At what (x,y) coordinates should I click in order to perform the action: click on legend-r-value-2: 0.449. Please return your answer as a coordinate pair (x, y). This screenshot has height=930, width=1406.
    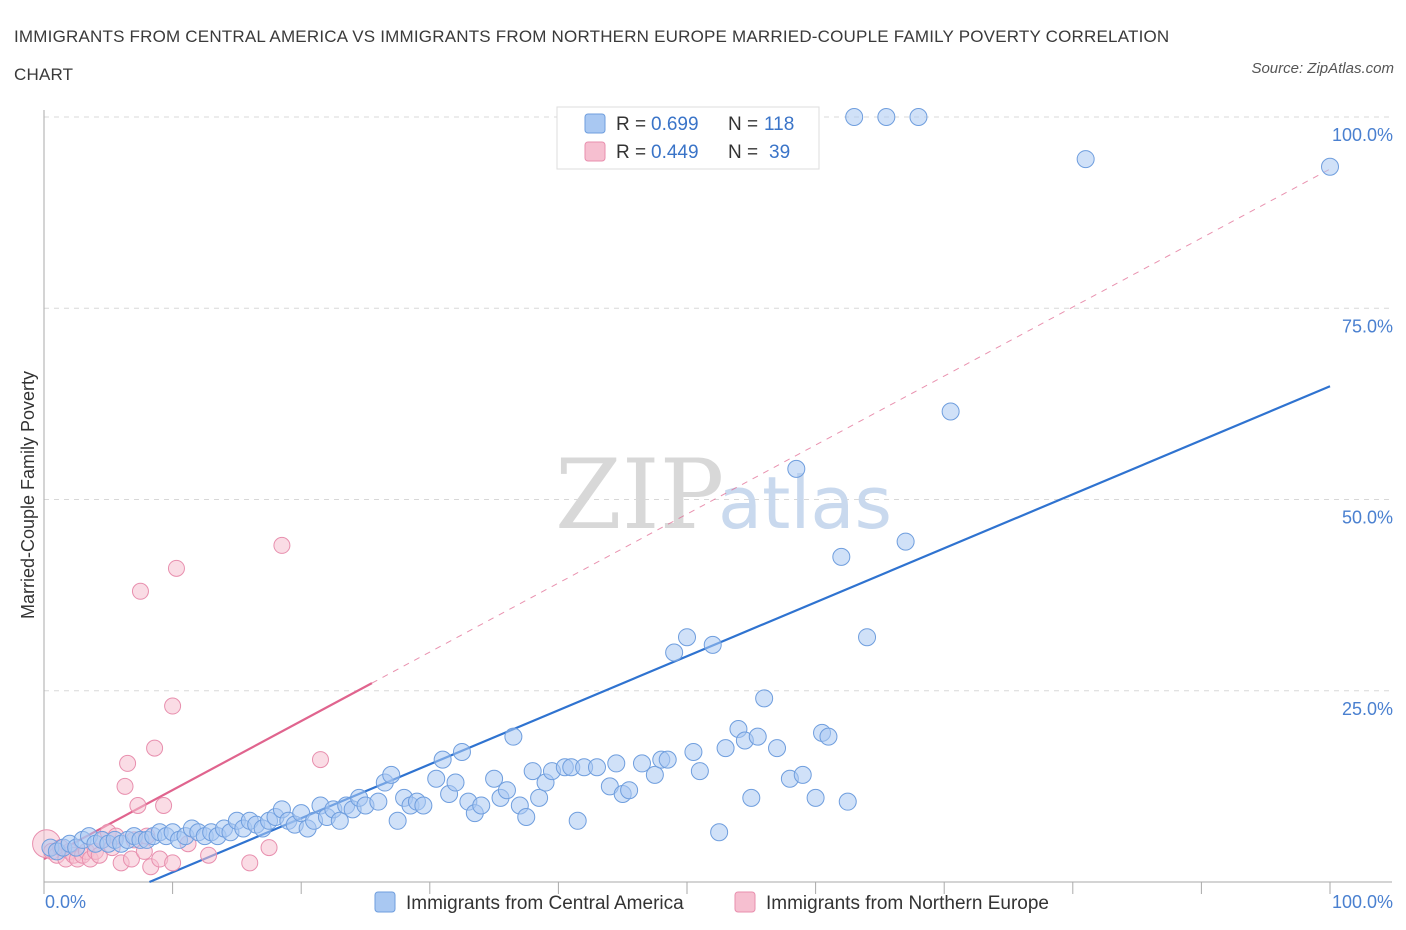
    Looking at the image, I should click on (675, 152).